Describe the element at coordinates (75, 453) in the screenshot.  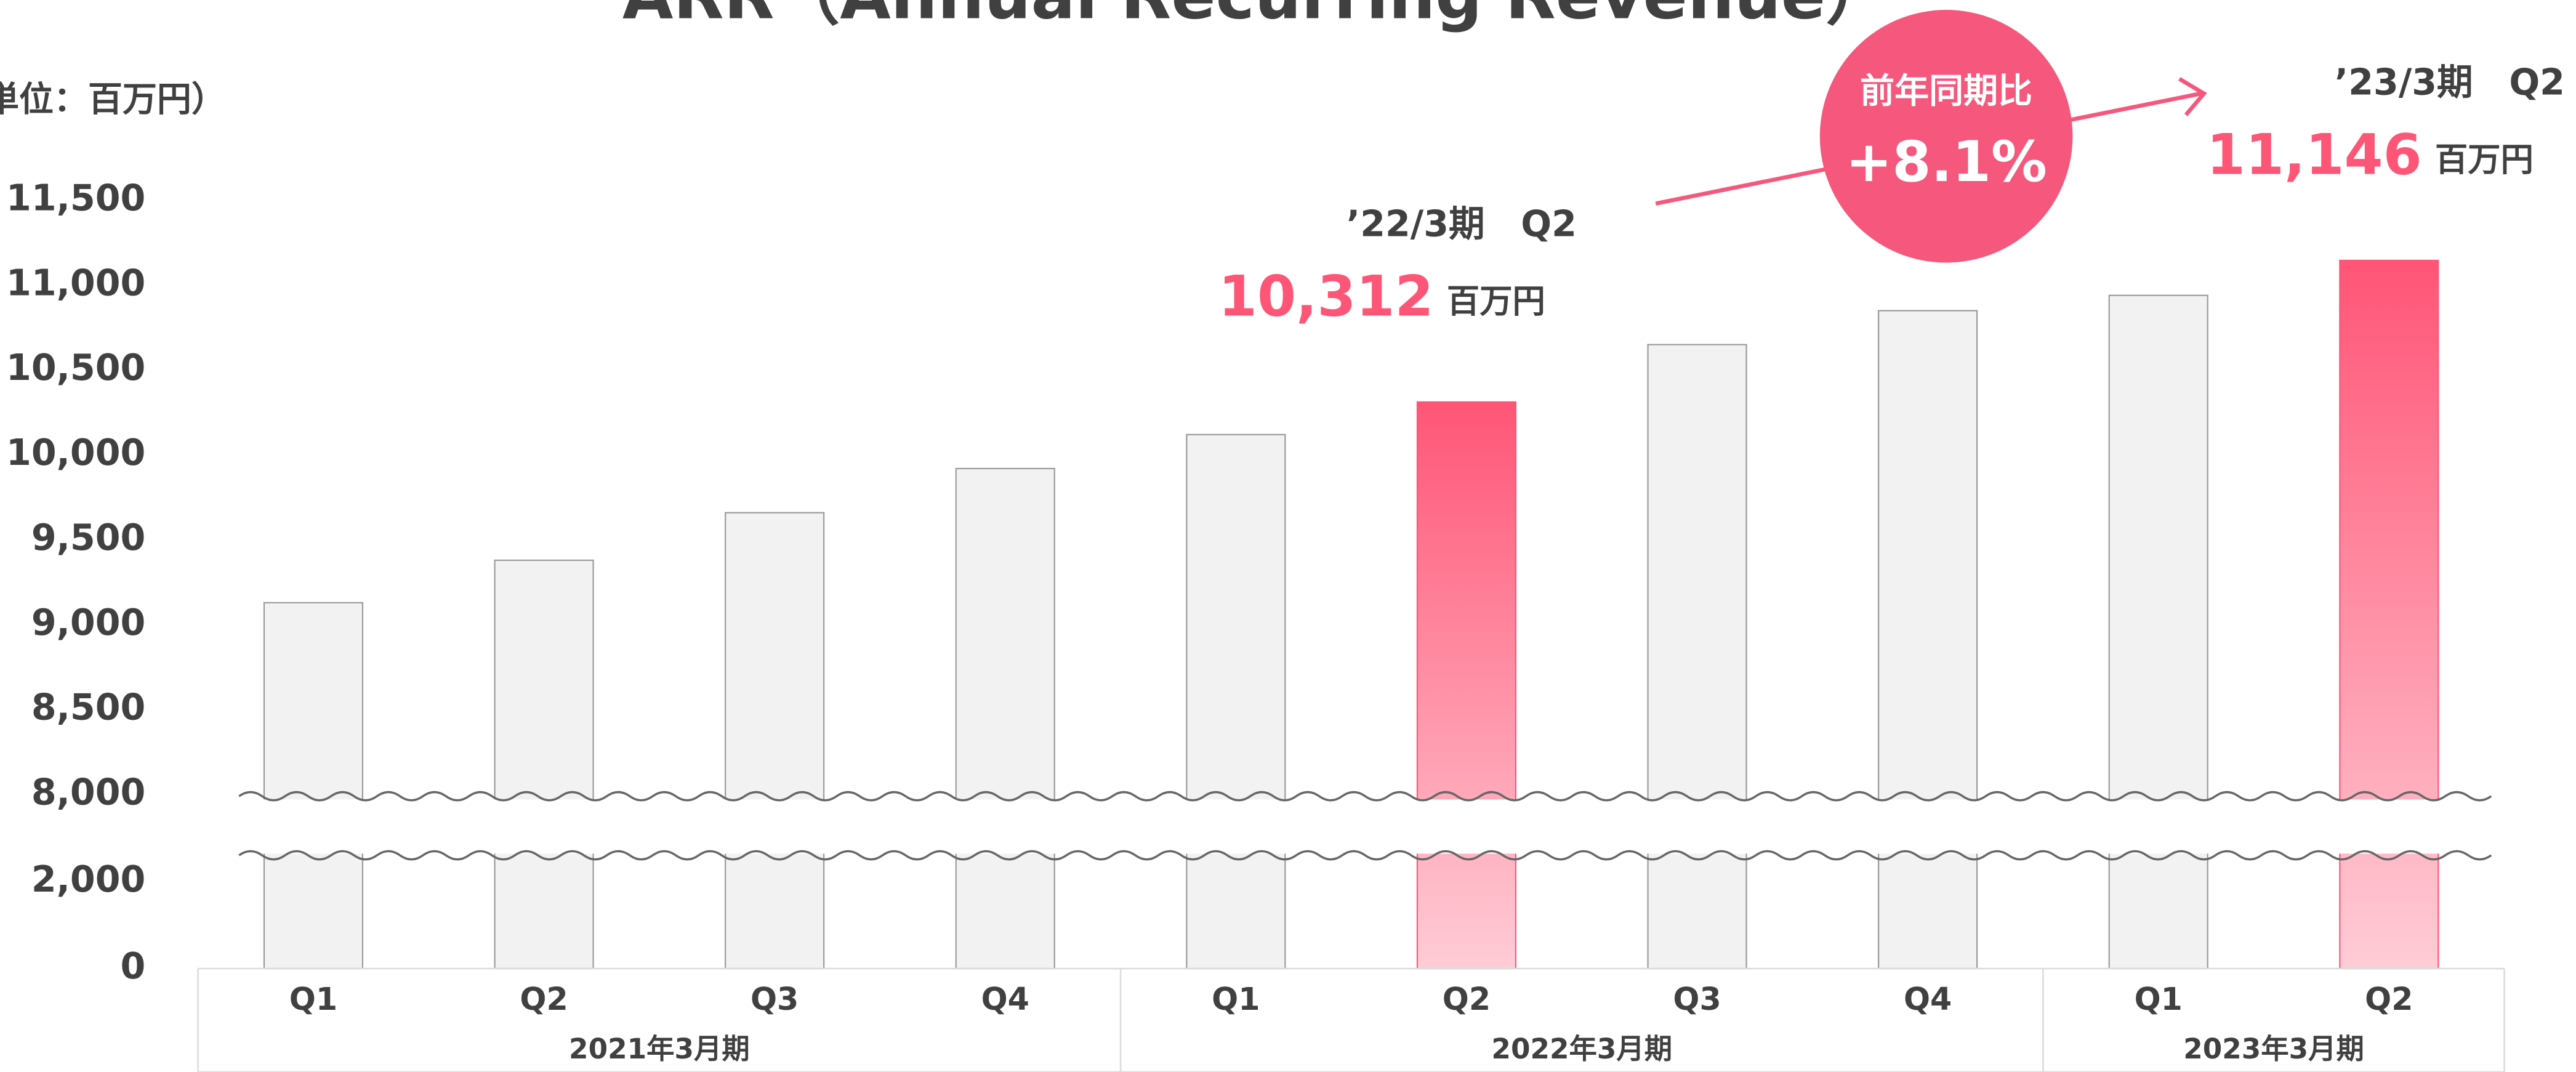
I see `y-tick-label: 10,000` at that location.